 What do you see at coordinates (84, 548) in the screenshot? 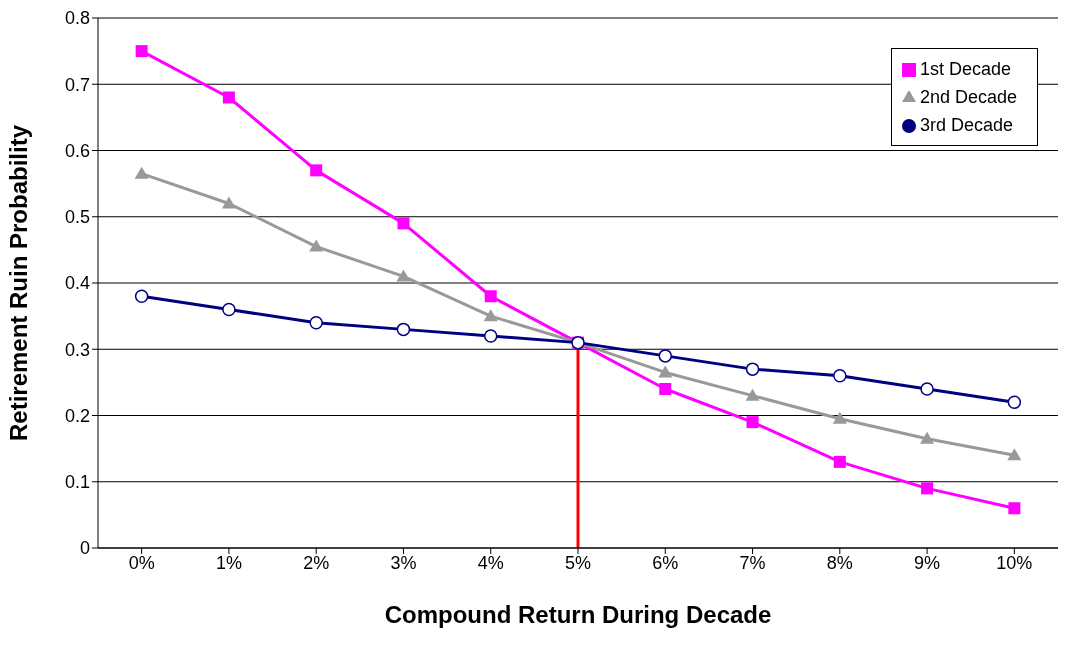
I see `y-tick-label: 0` at bounding box center [84, 548].